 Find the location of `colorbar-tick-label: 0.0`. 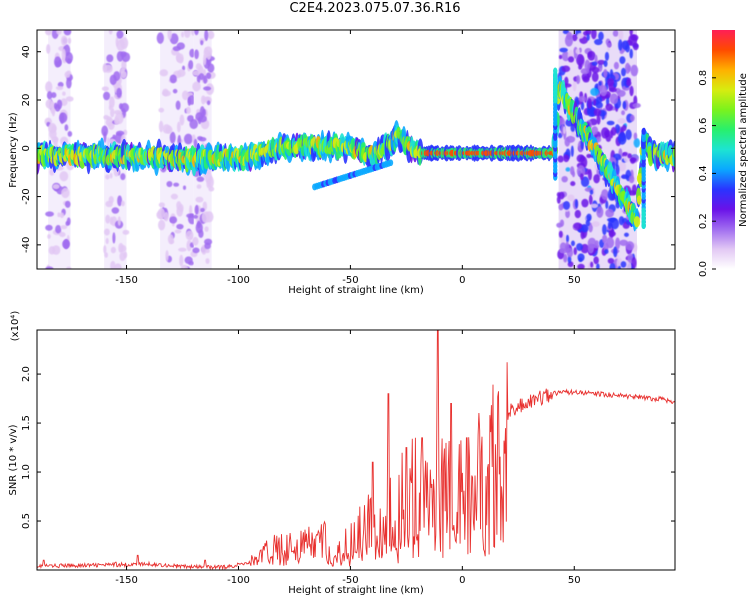

colorbar-tick-label: 0.0 is located at coordinates (703, 269).